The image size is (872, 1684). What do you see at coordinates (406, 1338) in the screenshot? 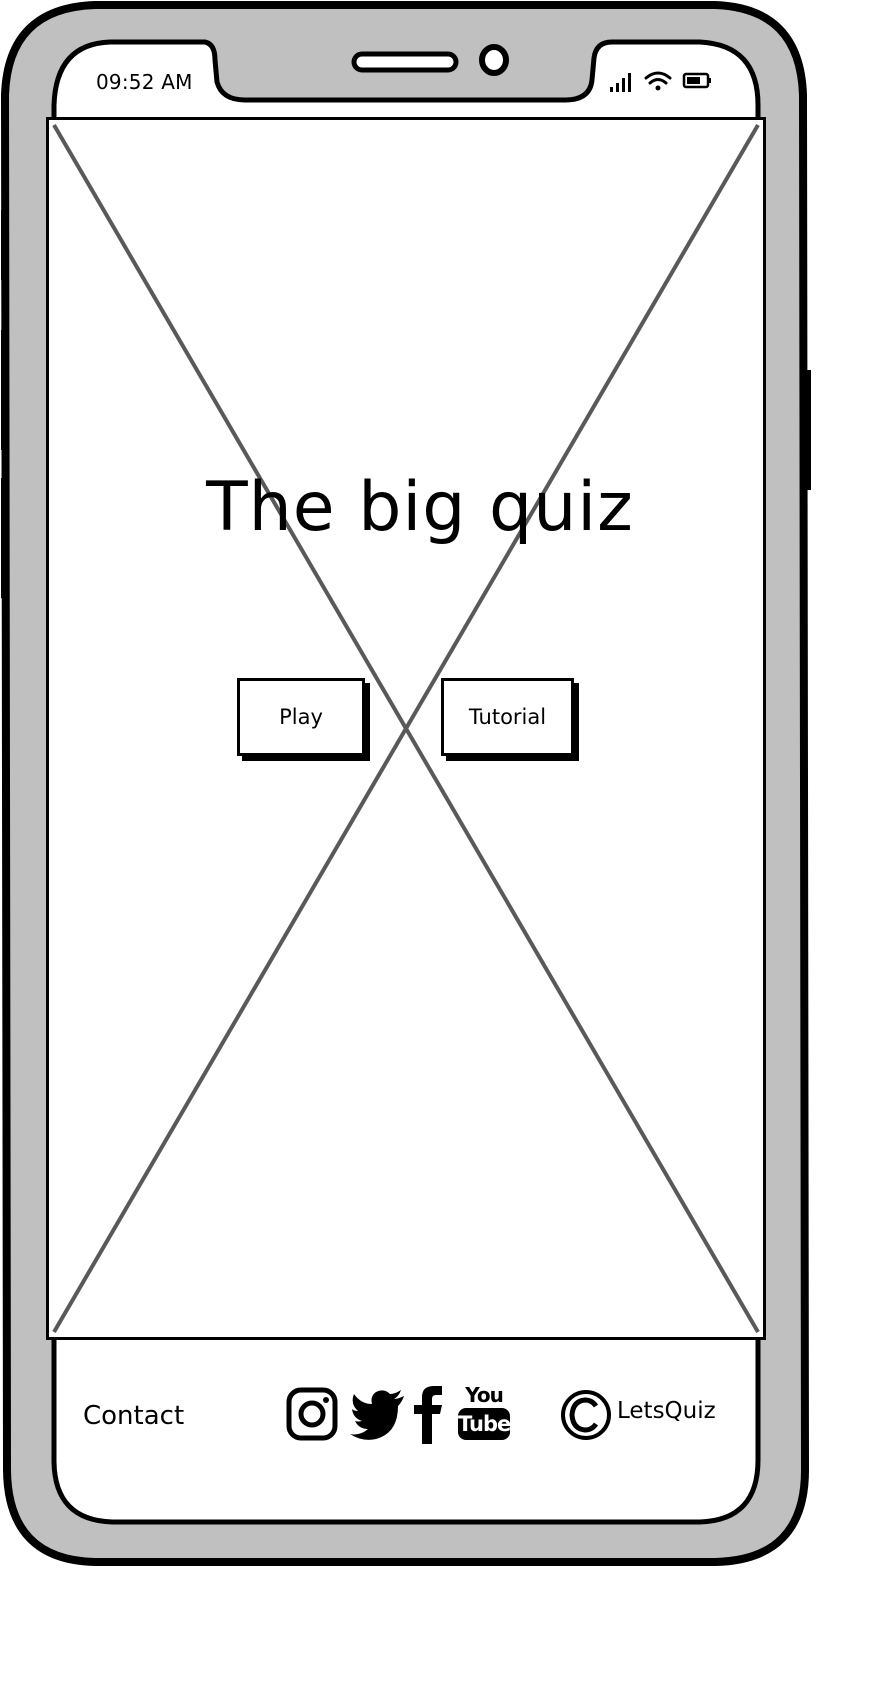
I see `footer-divider` at bounding box center [406, 1338].